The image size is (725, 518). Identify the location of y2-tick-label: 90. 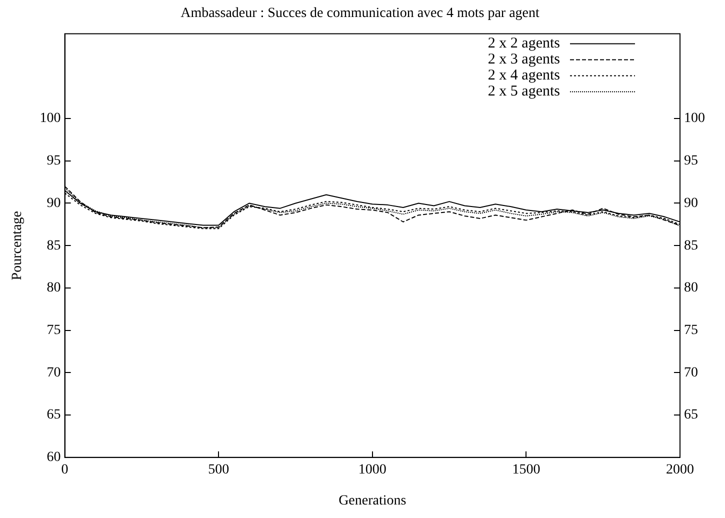
(691, 203).